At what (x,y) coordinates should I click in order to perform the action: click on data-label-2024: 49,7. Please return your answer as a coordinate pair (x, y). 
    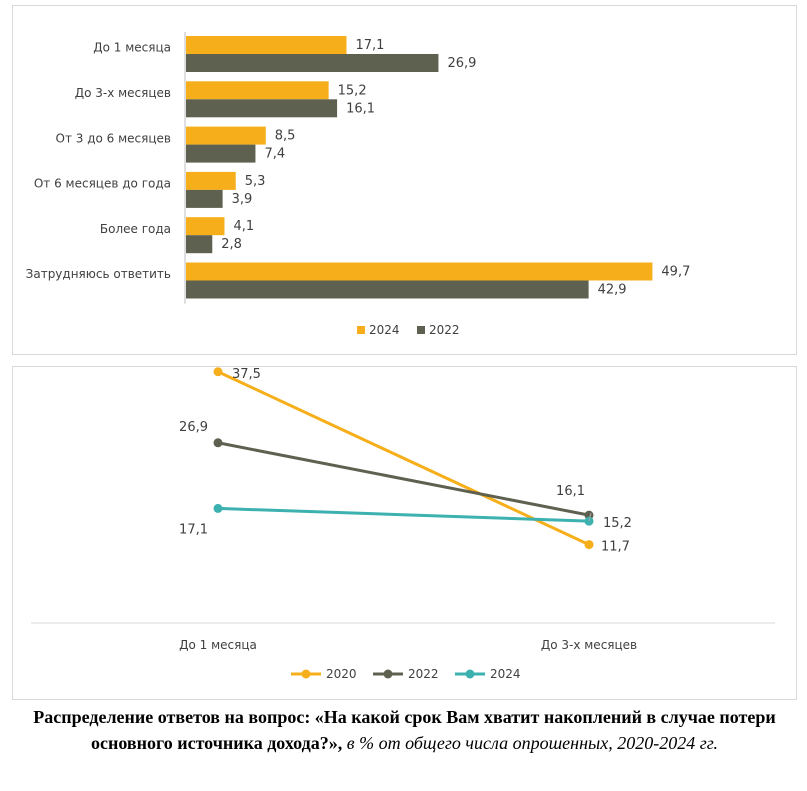
    Looking at the image, I should click on (675, 272).